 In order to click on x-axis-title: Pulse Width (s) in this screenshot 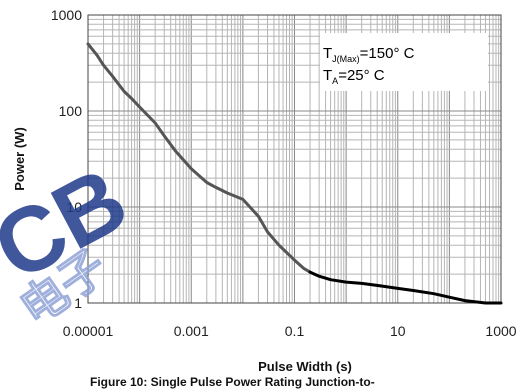, I will do `click(305, 366)`.